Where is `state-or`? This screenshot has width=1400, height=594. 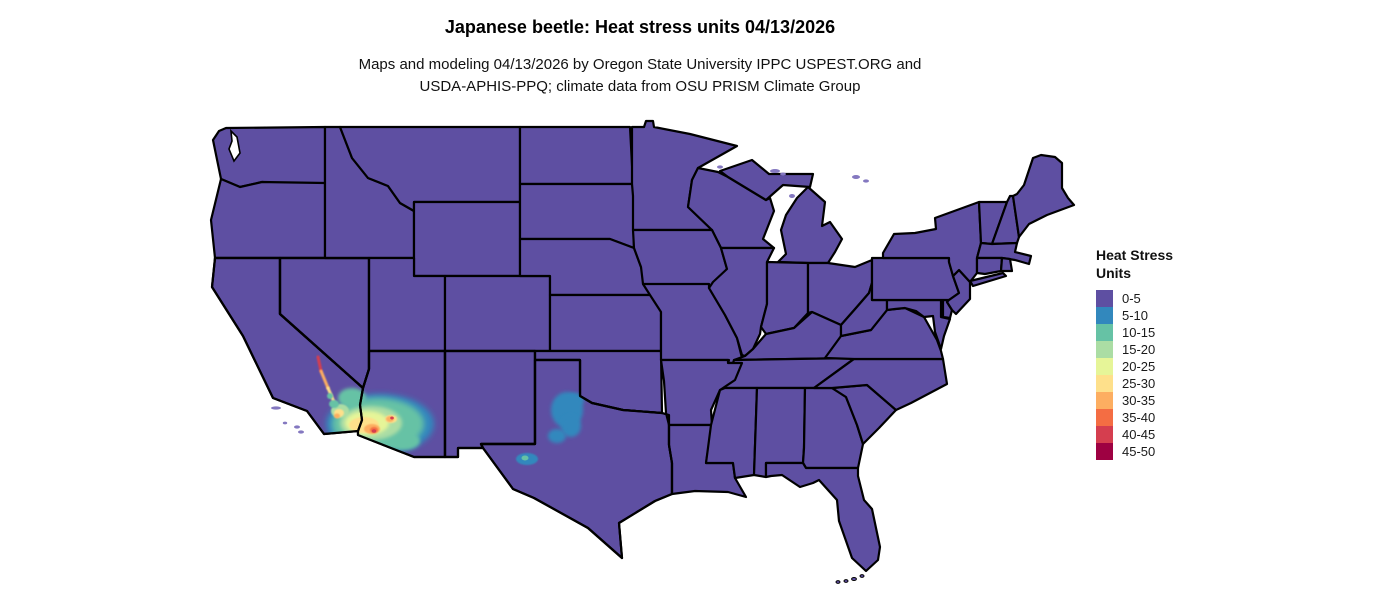
state-or is located at coordinates (268, 218).